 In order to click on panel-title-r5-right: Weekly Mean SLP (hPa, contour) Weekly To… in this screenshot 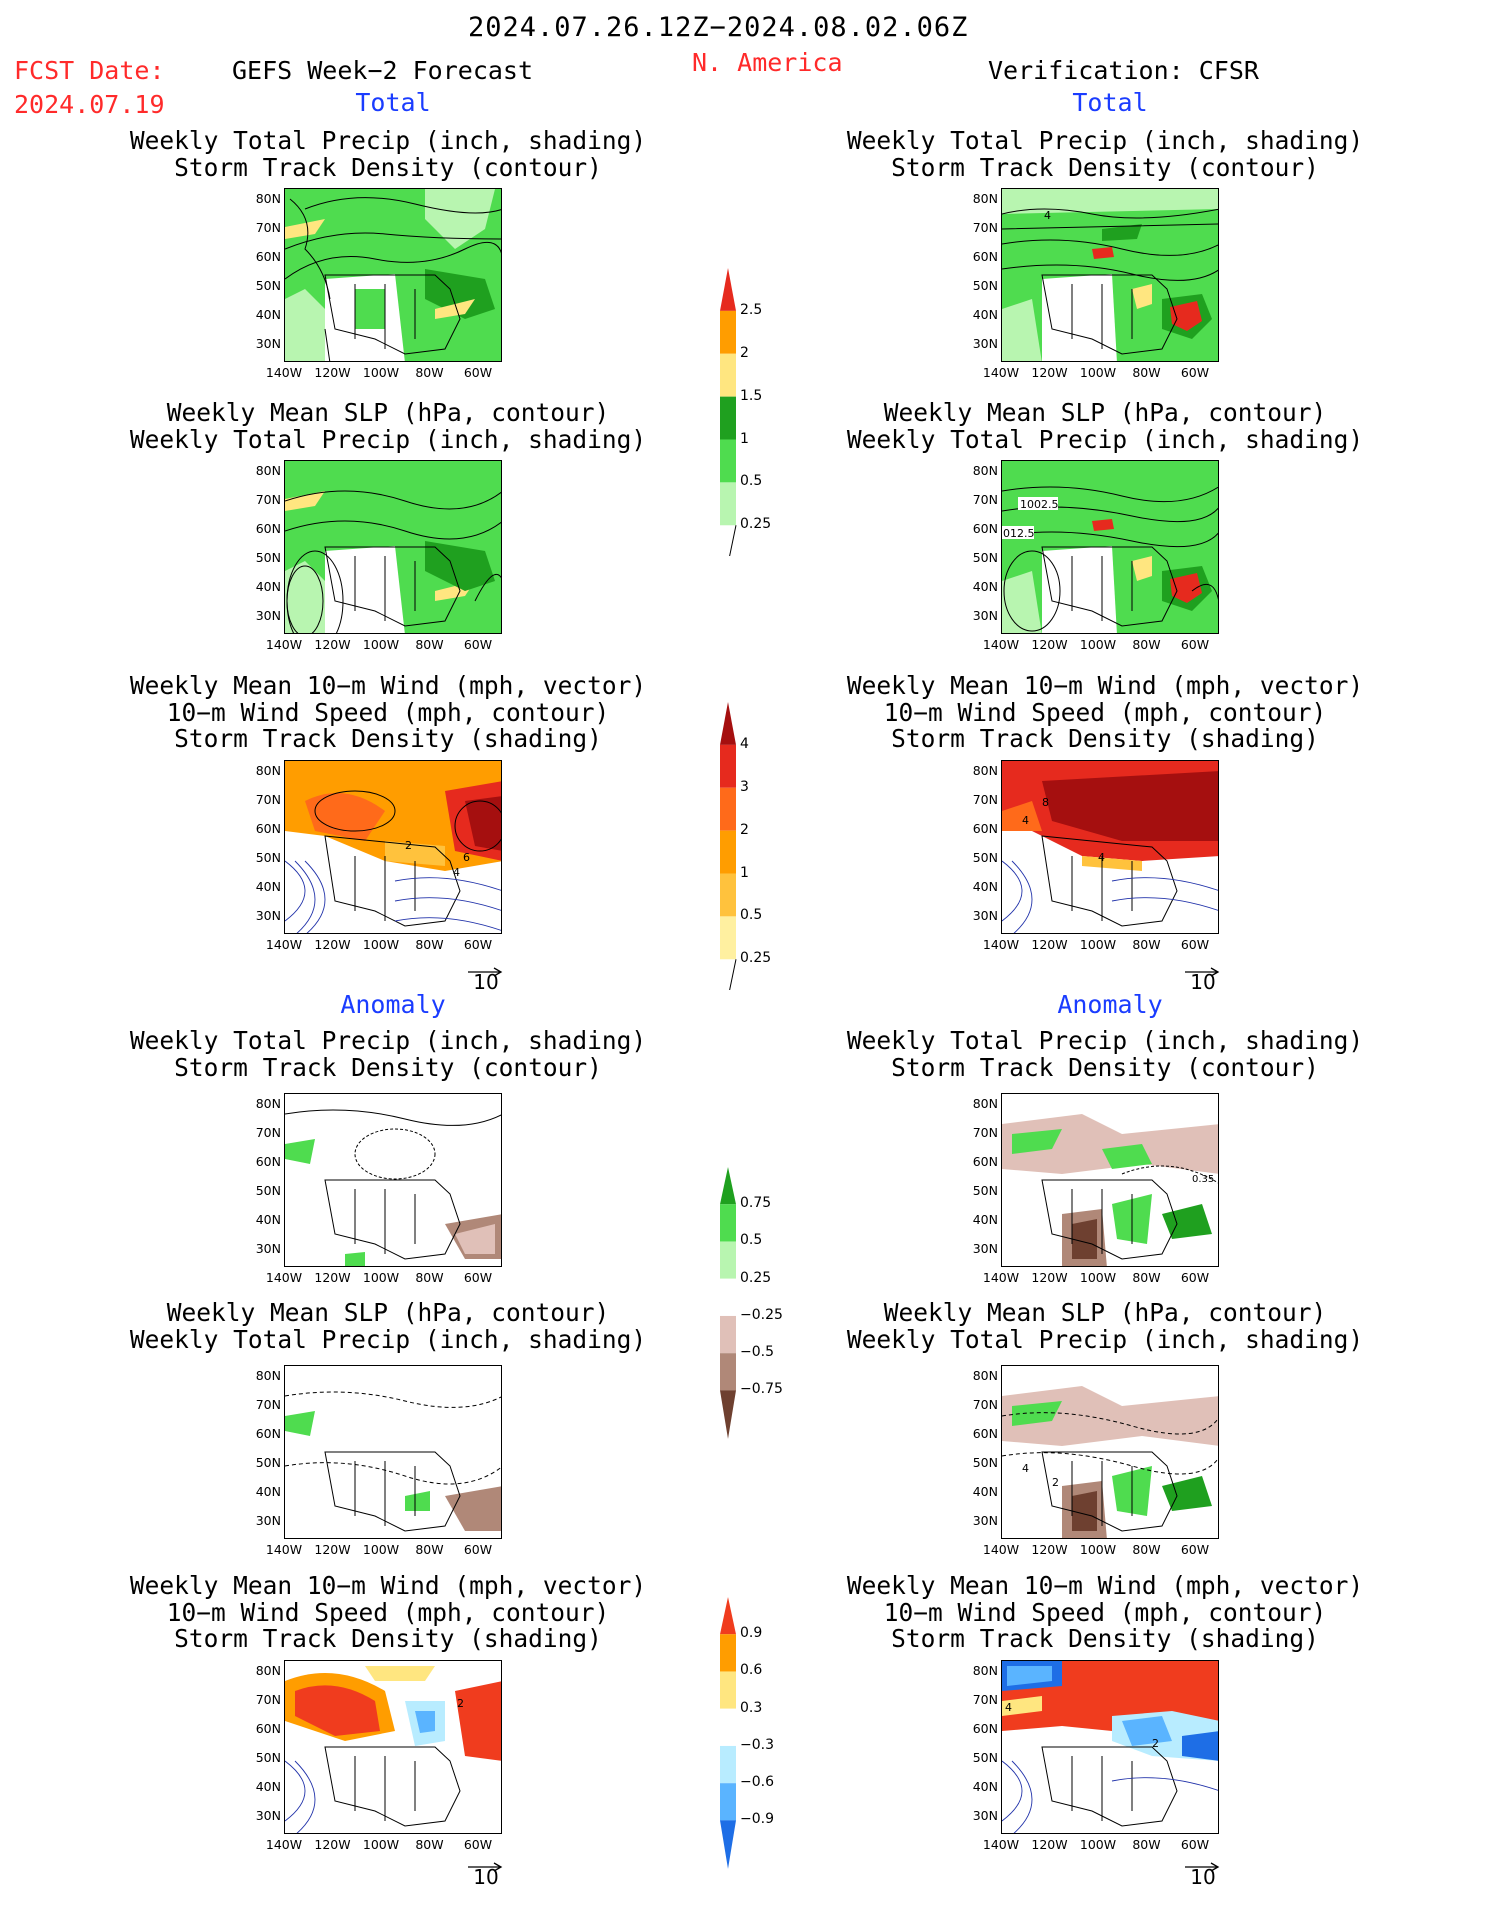, I will do `click(1105, 1326)`.